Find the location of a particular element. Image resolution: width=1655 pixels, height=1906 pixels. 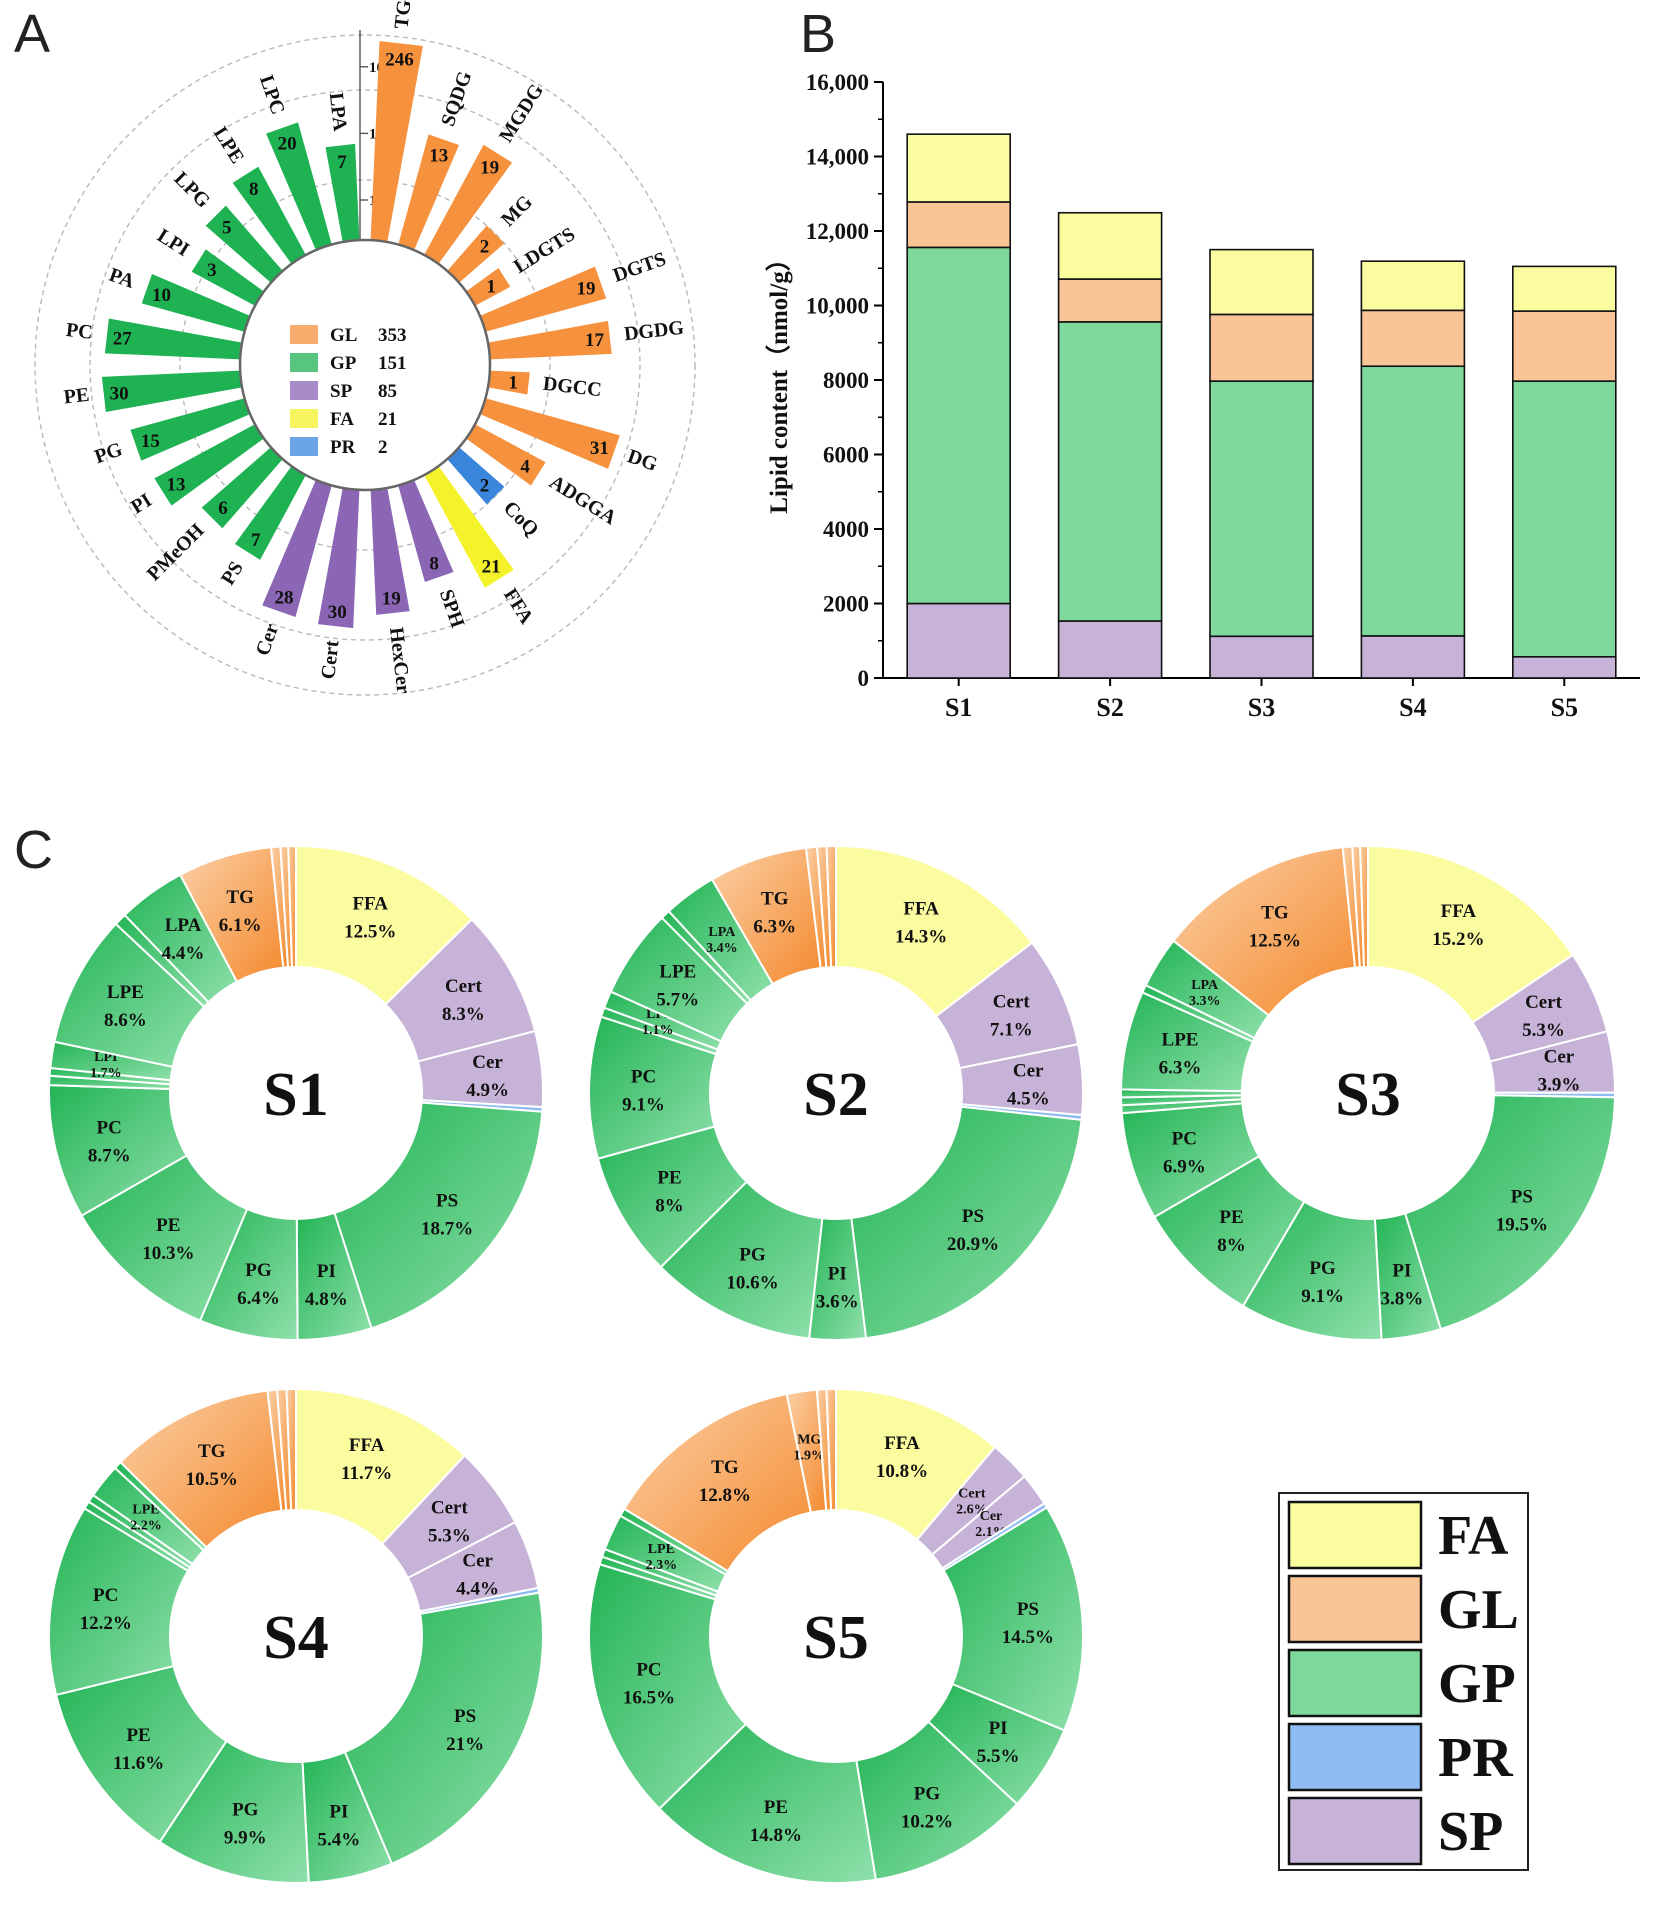

donut-s1-label-pc: PC is located at coordinates (109, 1127).